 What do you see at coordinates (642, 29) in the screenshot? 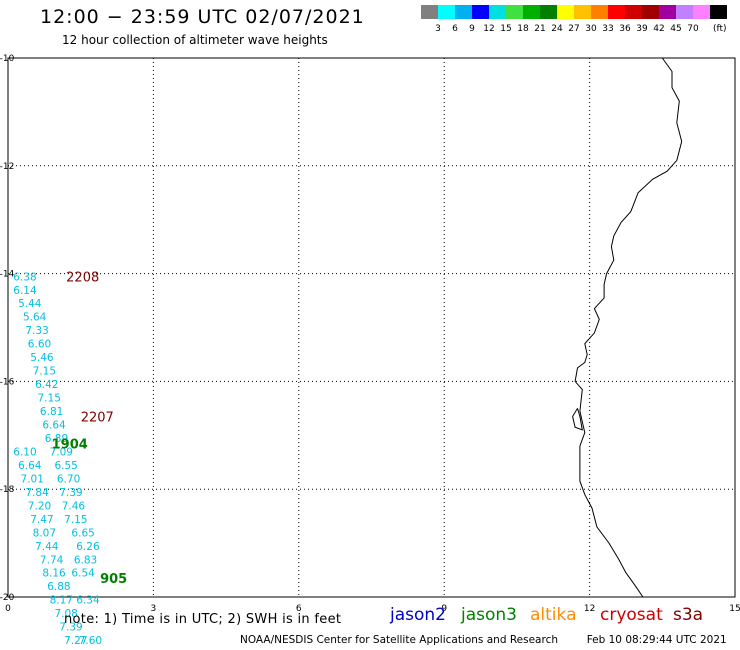
I see `colorbar-label: 39` at bounding box center [642, 29].